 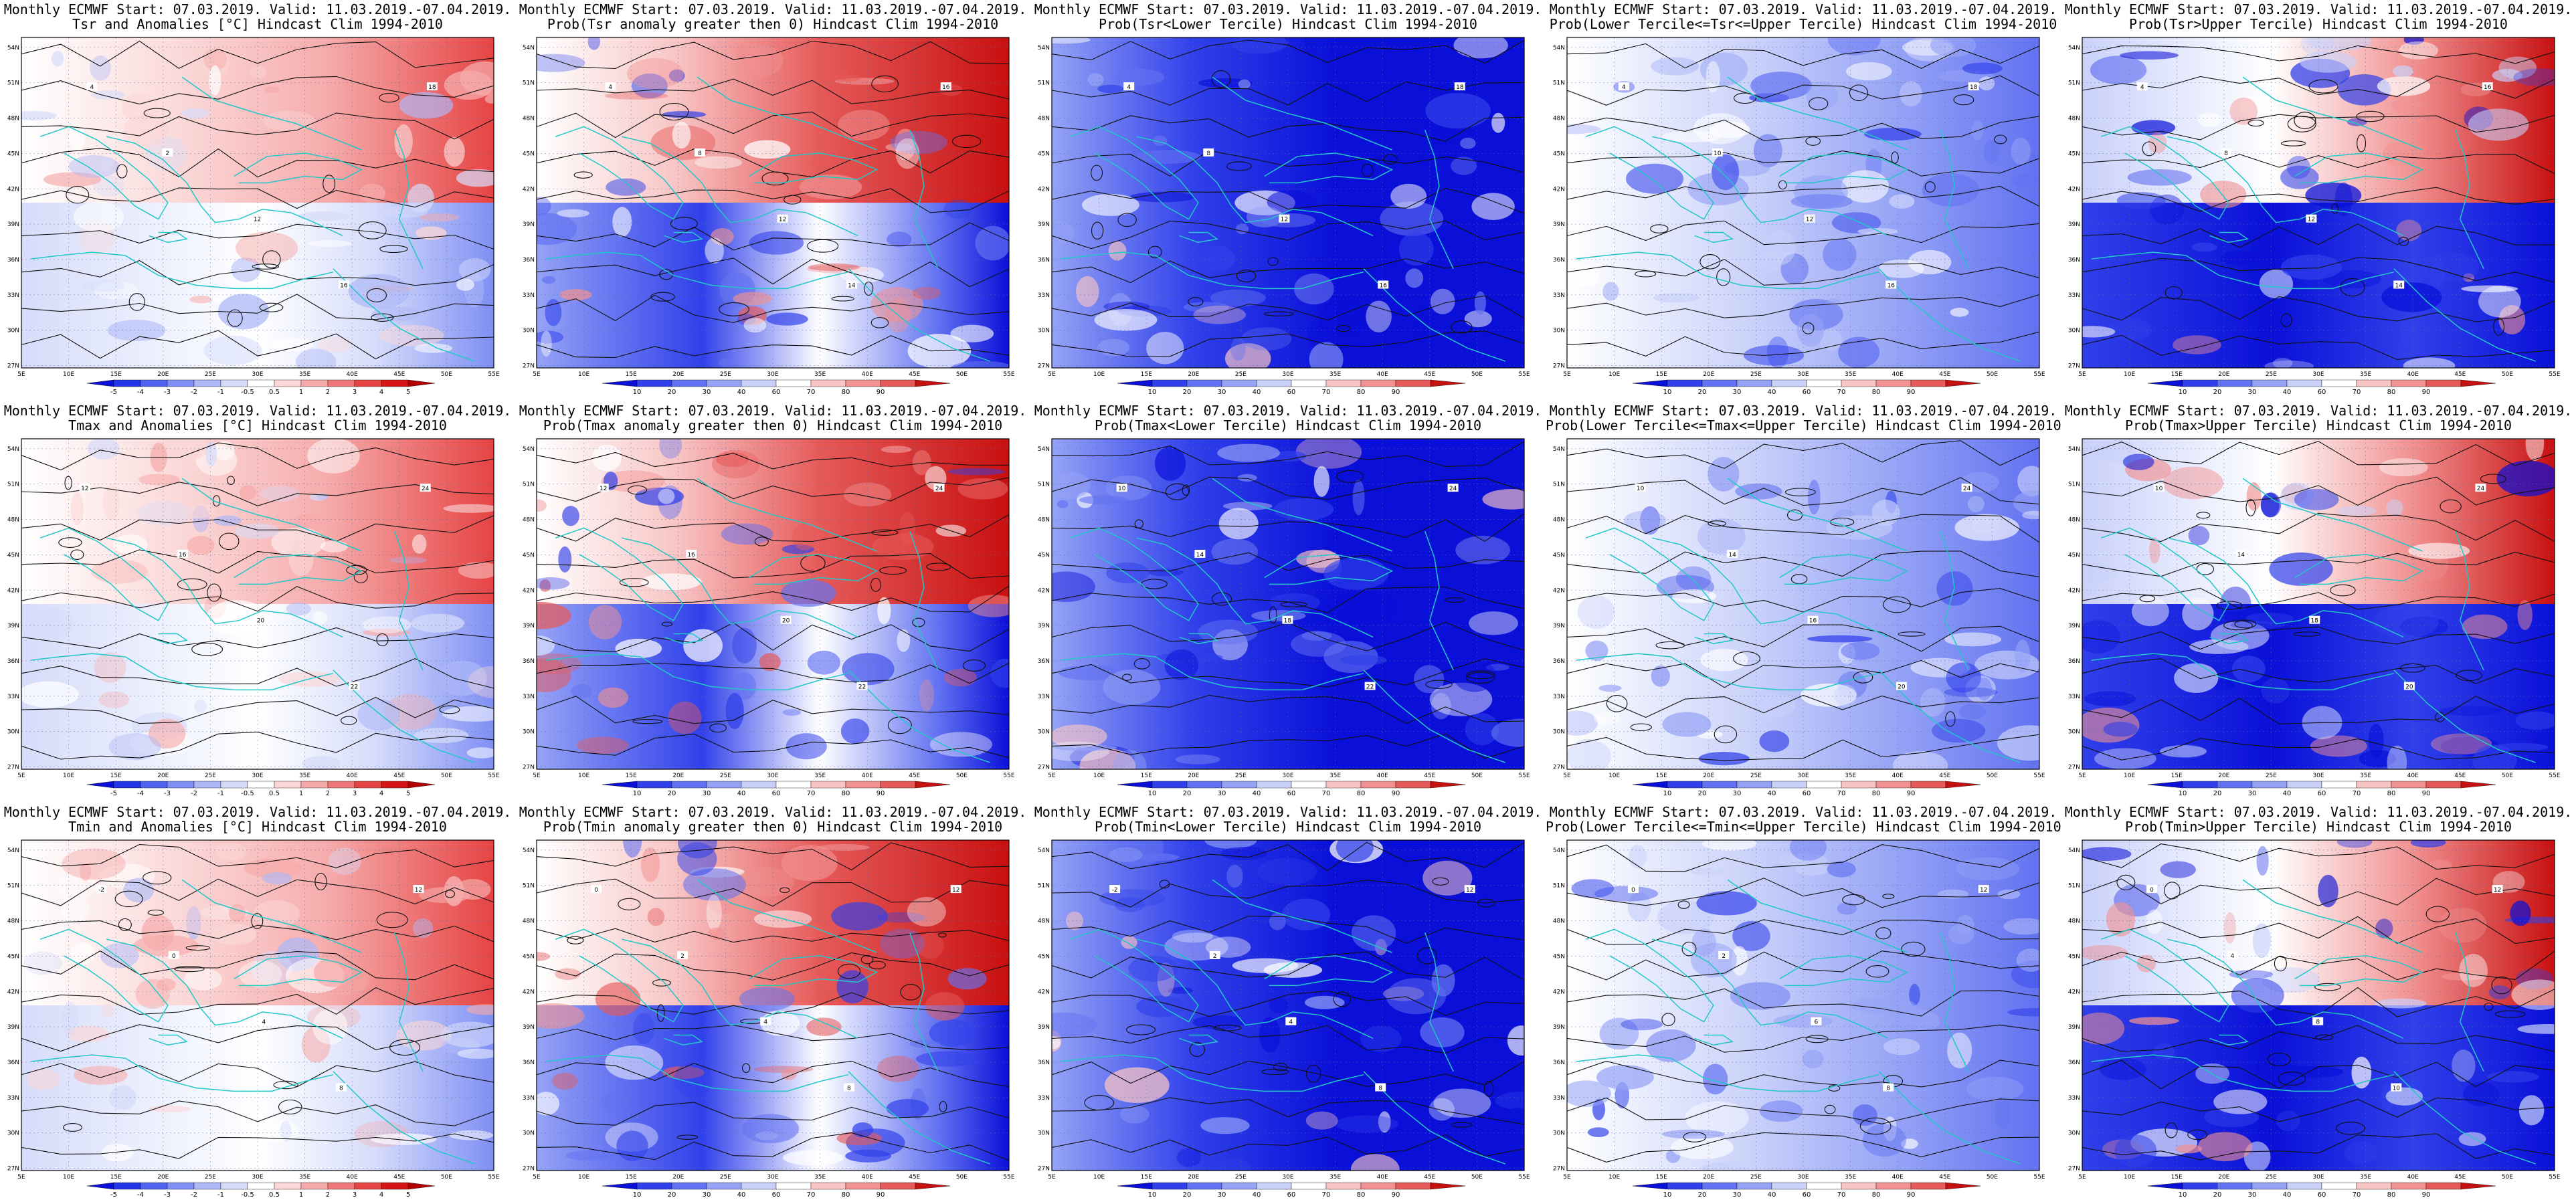 What do you see at coordinates (13, 295) in the screenshot?
I see `lat-label: 33N` at bounding box center [13, 295].